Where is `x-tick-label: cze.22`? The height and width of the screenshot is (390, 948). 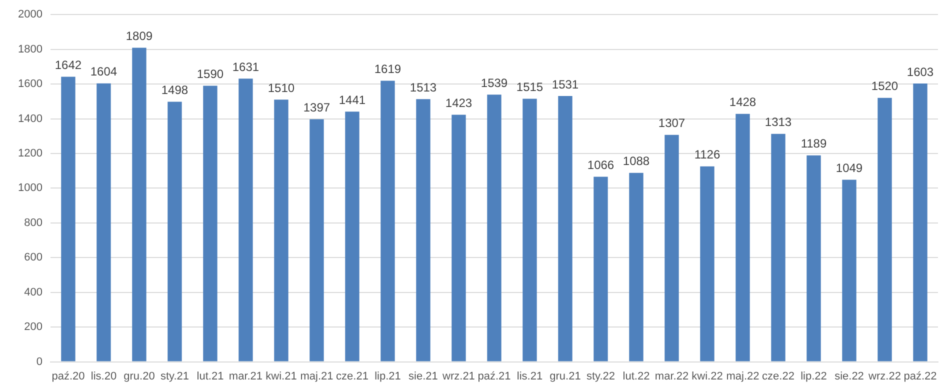
x-tick-label: cze.22 is located at coordinates (778, 376).